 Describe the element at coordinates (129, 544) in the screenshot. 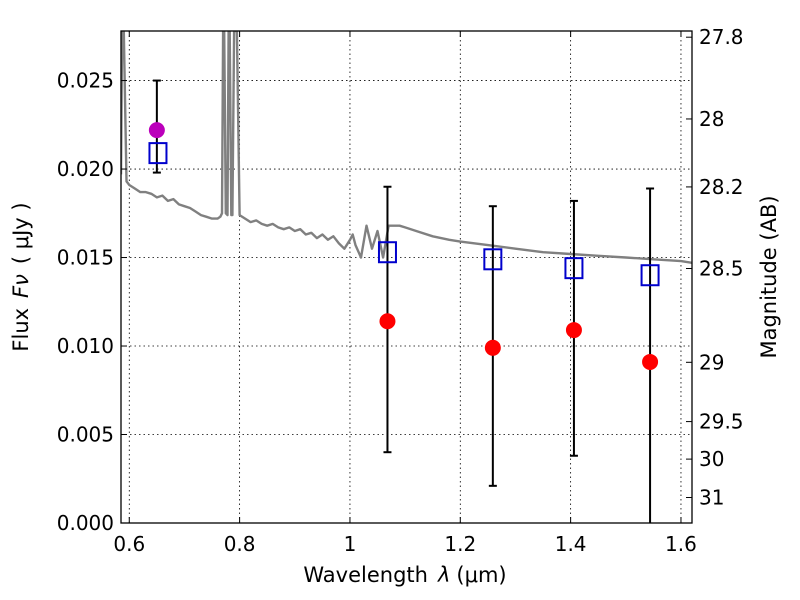

I see `x-tick-label: 0.6` at that location.